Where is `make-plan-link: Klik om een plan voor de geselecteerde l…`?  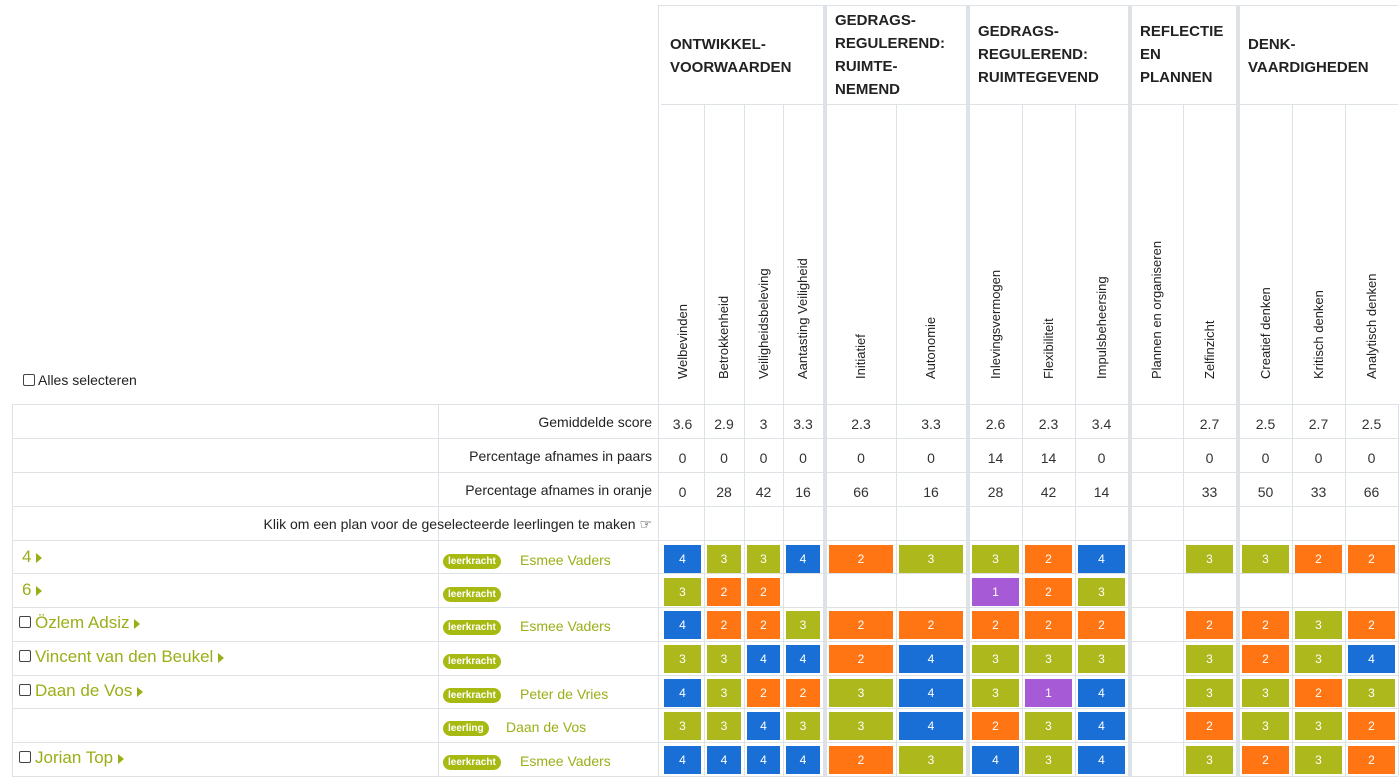 make-plan-link: Klik om een plan voor de geselecteerde l… is located at coordinates (458, 524).